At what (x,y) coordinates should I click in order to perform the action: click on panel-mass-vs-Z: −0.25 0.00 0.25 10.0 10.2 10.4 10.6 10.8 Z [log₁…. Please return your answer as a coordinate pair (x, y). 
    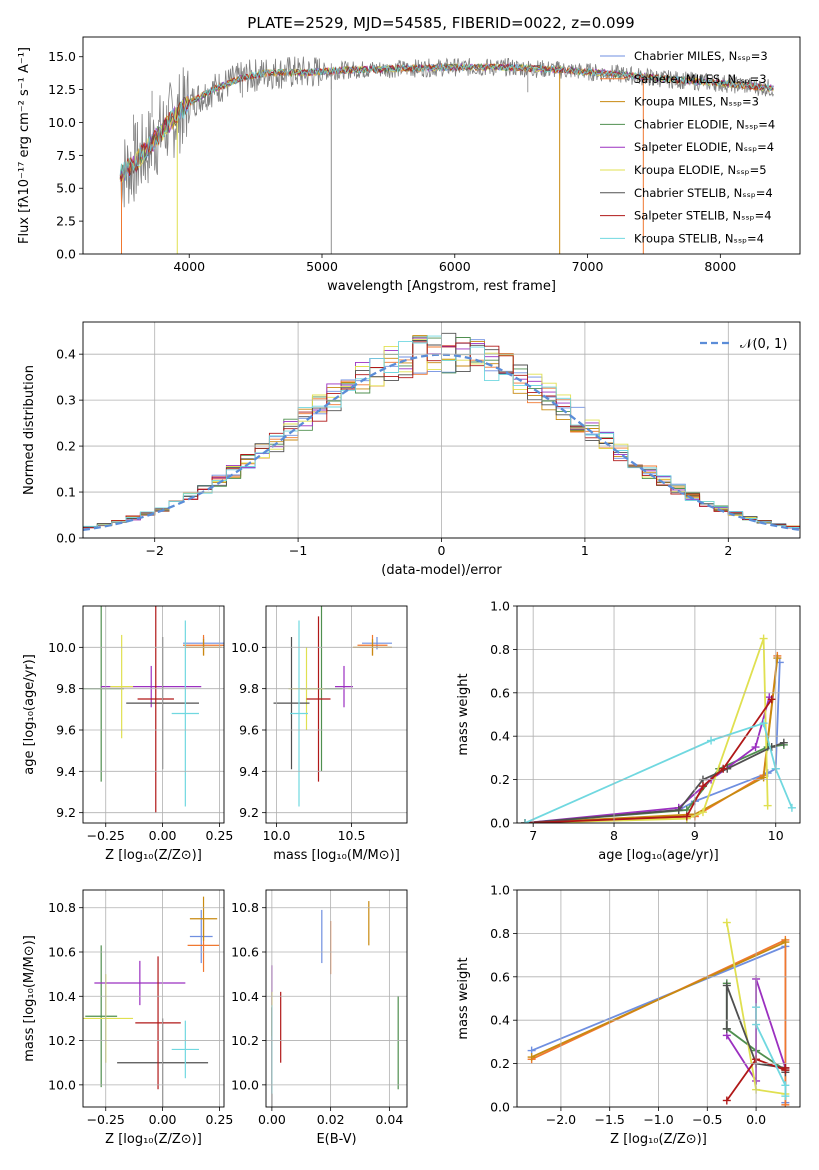
    Looking at the image, I should click on (127, 1018).